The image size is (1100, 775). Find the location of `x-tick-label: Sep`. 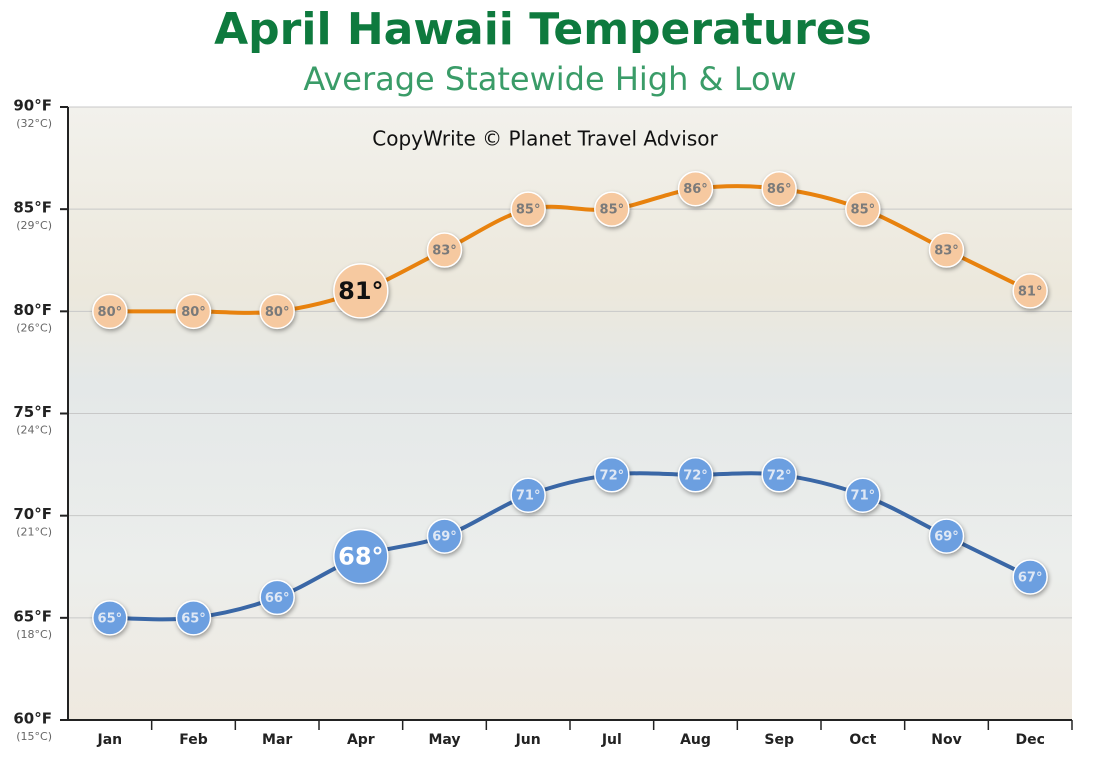

x-tick-label: Sep is located at coordinates (779, 740).